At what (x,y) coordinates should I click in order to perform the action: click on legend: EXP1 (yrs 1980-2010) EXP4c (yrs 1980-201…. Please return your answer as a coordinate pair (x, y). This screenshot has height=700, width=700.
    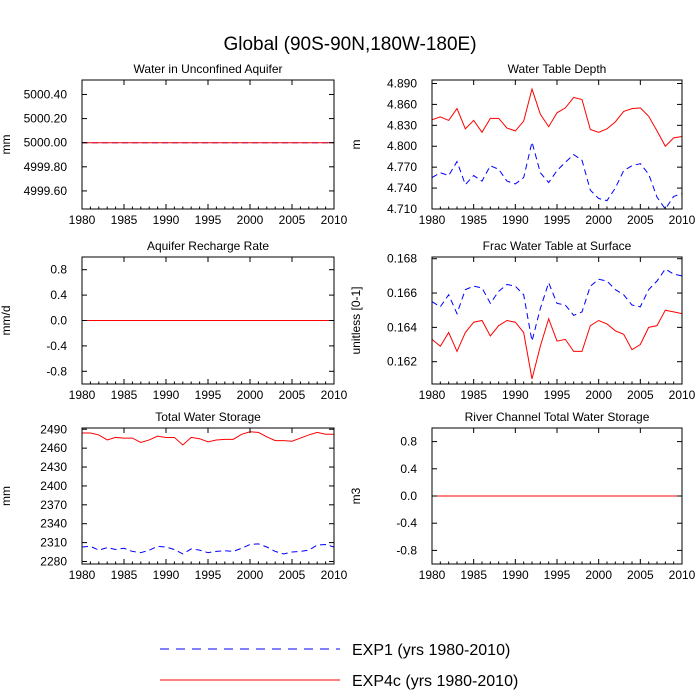
    Looking at the image, I should click on (339, 666).